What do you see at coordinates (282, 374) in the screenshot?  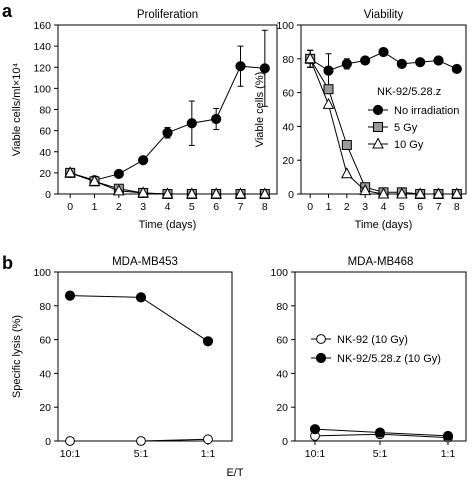 I see `y-tick-label: 40` at bounding box center [282, 374].